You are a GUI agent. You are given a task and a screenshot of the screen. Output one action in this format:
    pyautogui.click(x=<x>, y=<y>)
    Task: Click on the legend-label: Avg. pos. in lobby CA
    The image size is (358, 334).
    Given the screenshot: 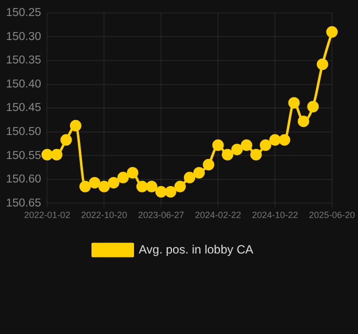 What is the action you would take?
    pyautogui.click(x=196, y=249)
    